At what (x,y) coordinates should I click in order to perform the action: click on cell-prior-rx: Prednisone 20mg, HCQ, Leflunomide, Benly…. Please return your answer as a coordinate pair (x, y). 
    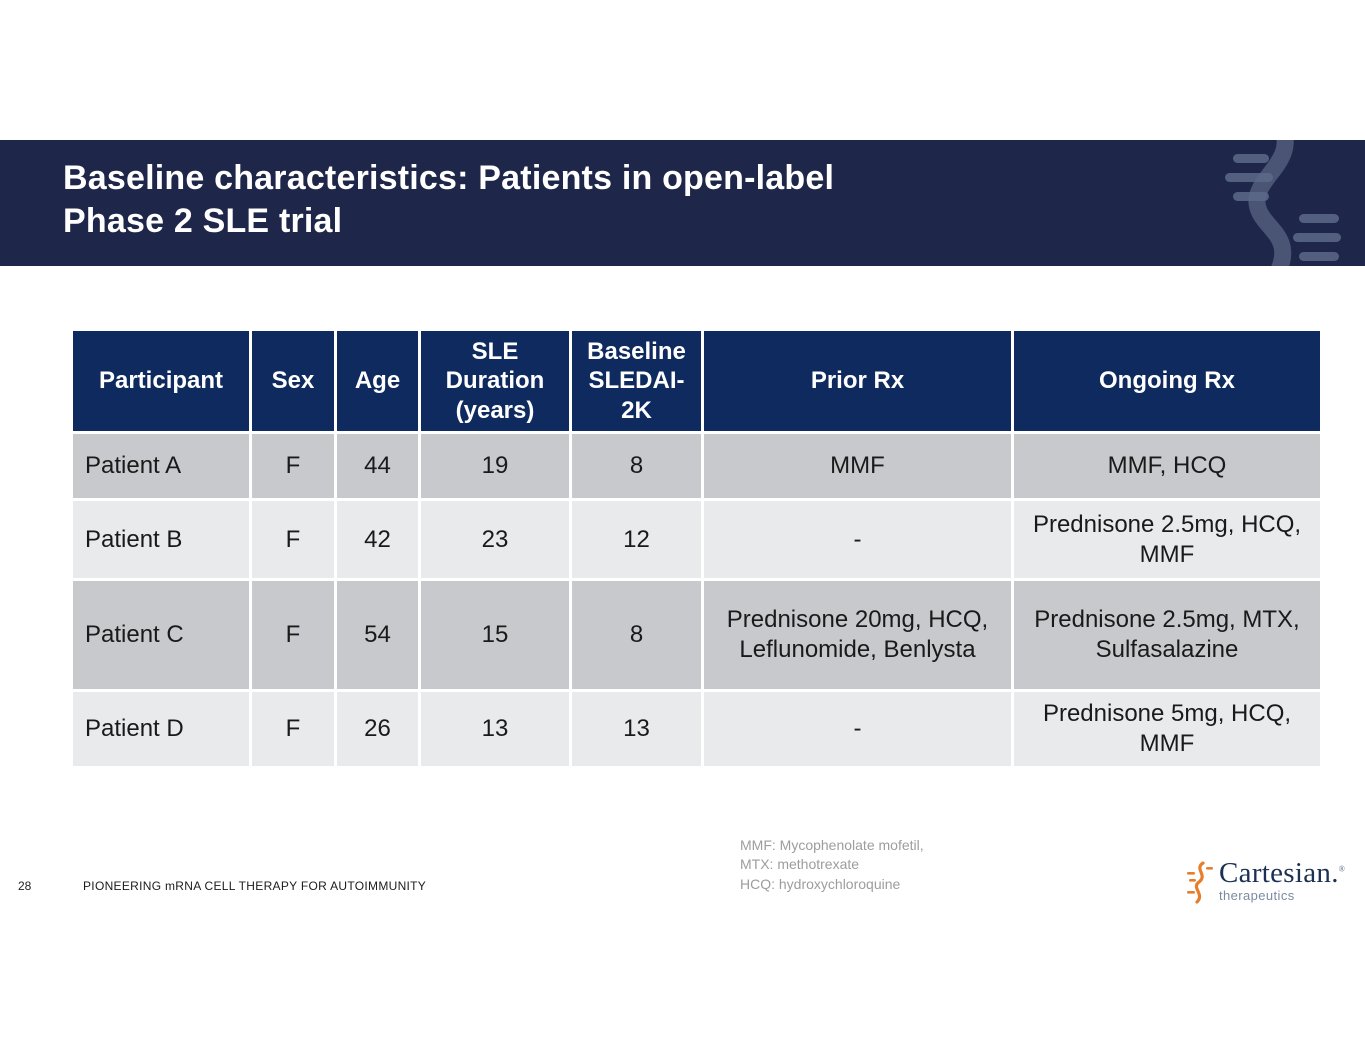
    Looking at the image, I should click on (857, 635).